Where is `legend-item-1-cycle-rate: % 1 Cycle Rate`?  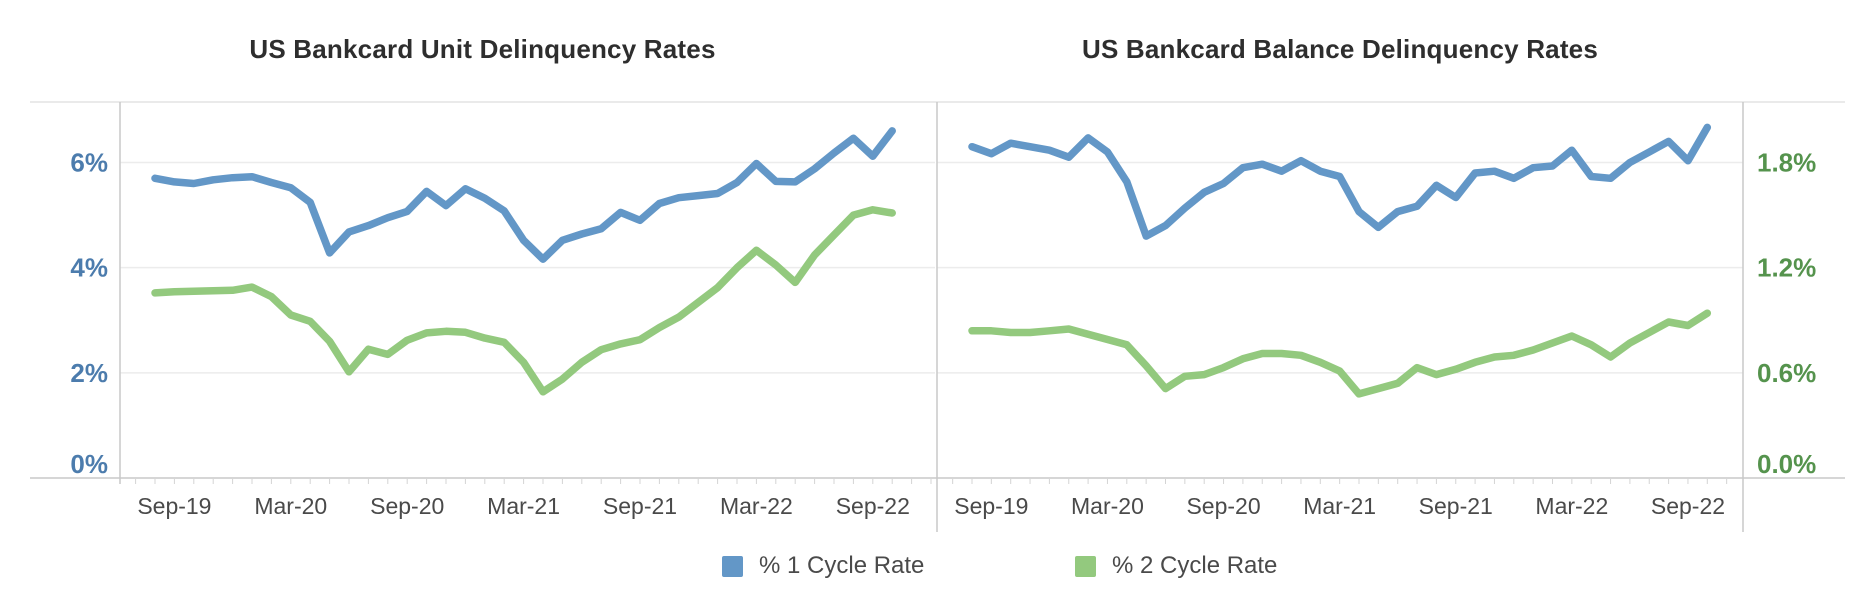
legend-item-1-cycle-rate: % 1 Cycle Rate is located at coordinates (823, 565).